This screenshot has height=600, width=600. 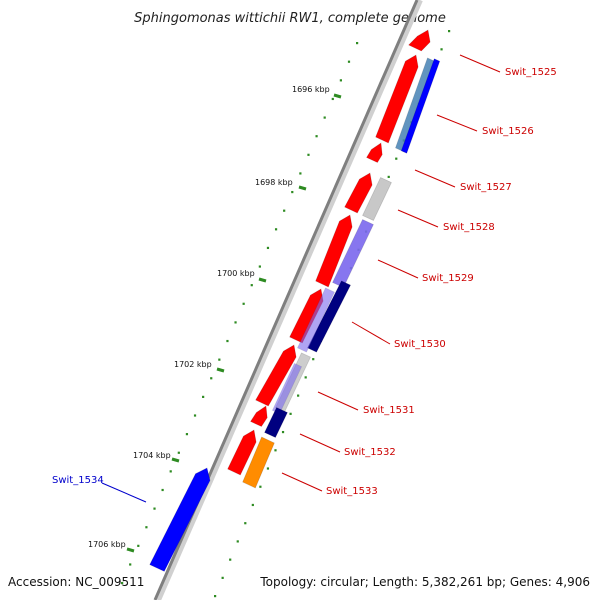 I want to click on gene-label-swit-1531: Swit_1531, so click(x=389, y=410).